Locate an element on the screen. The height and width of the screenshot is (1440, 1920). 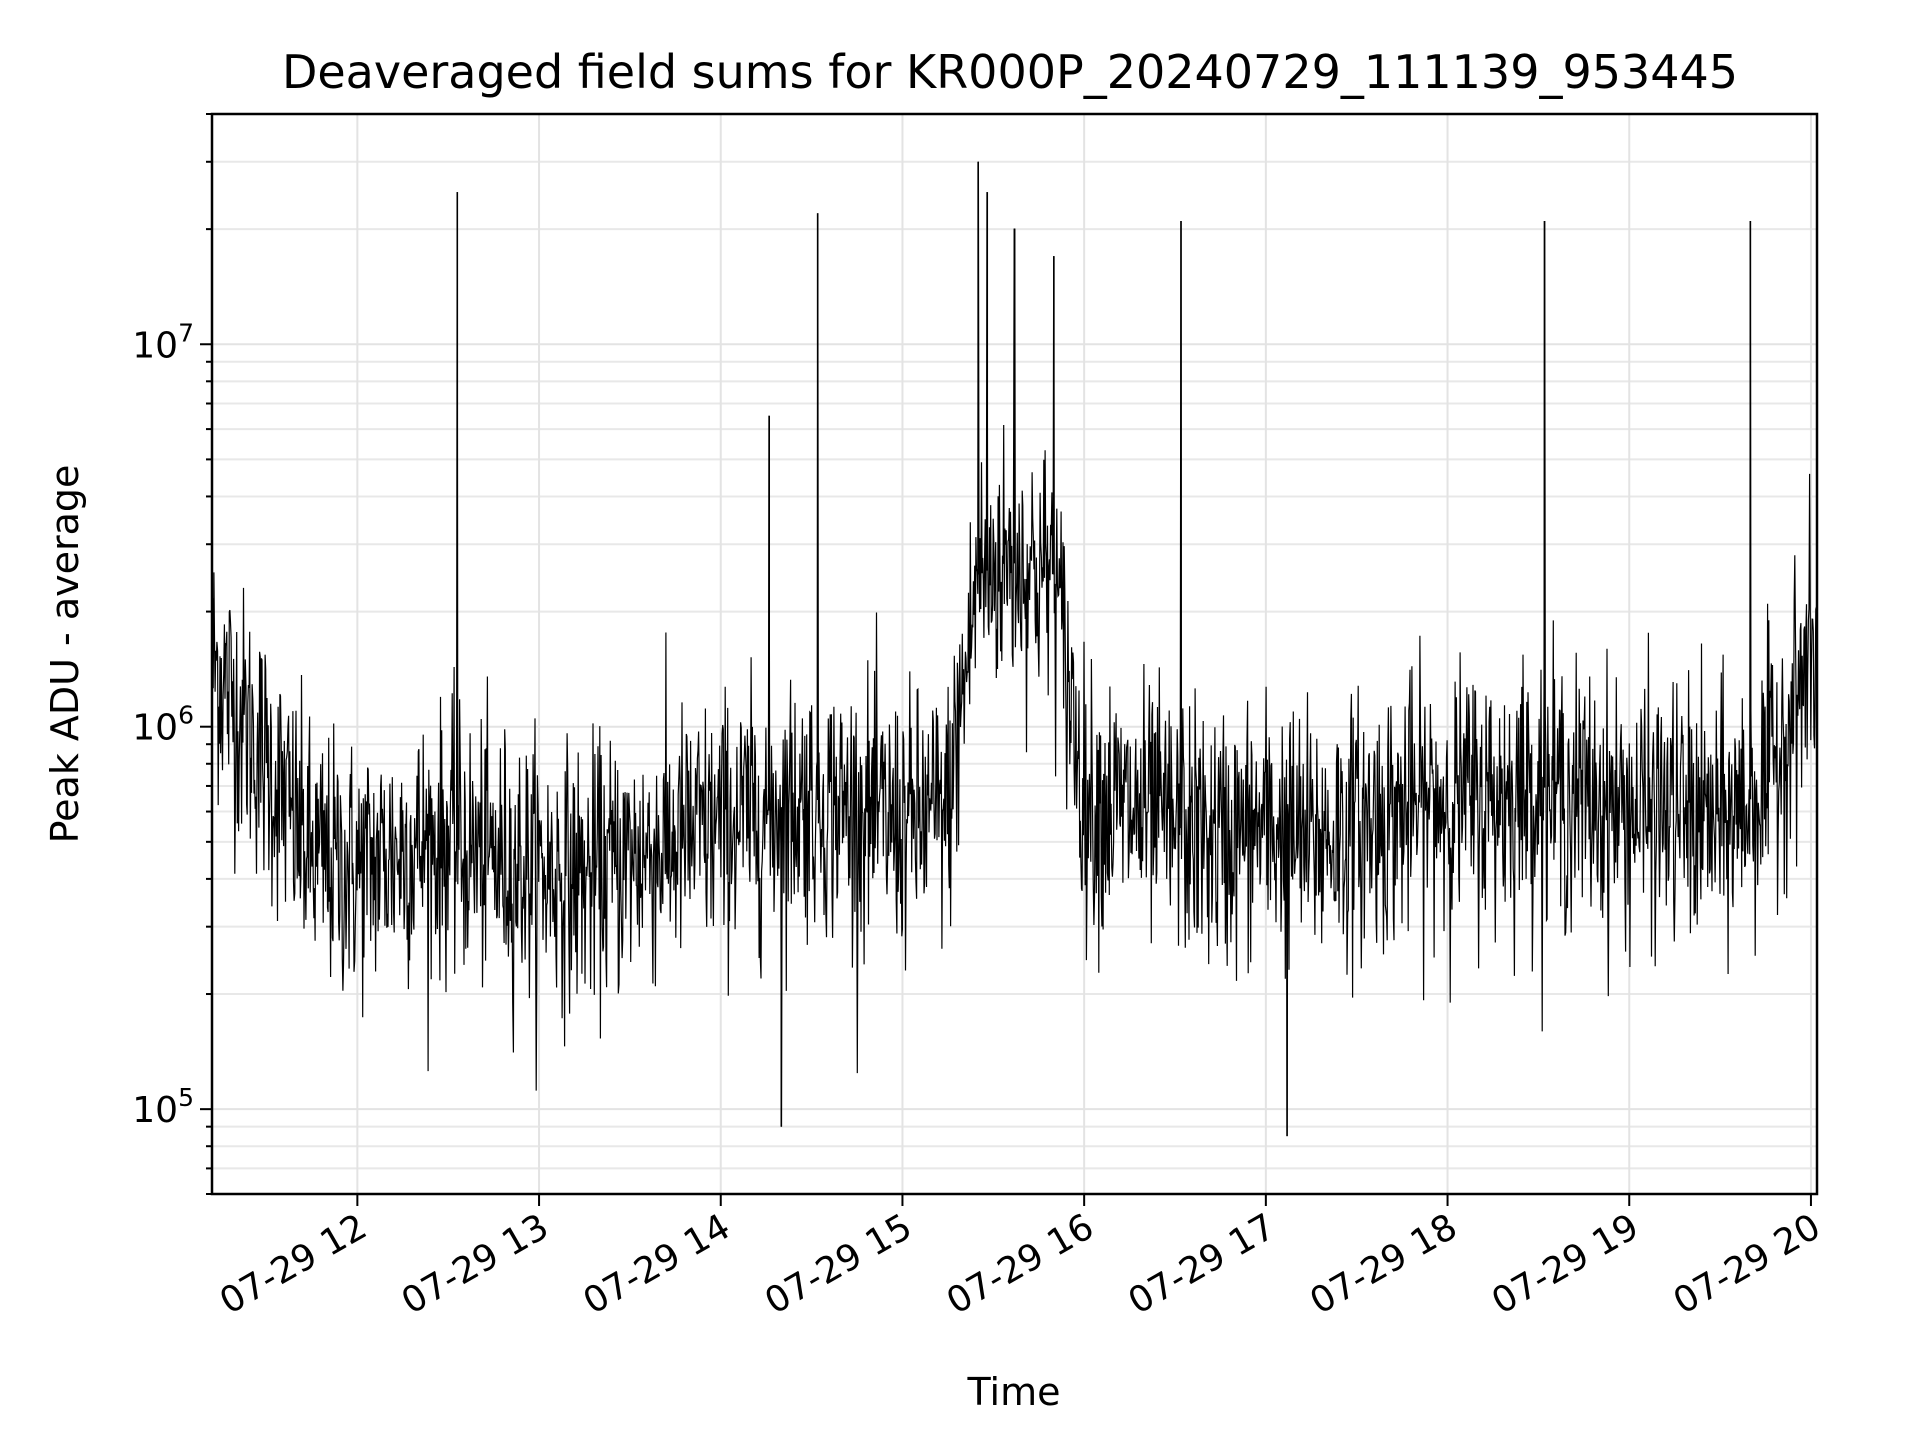
y-tick-label: 10⁵ is located at coordinates (163, 1107).